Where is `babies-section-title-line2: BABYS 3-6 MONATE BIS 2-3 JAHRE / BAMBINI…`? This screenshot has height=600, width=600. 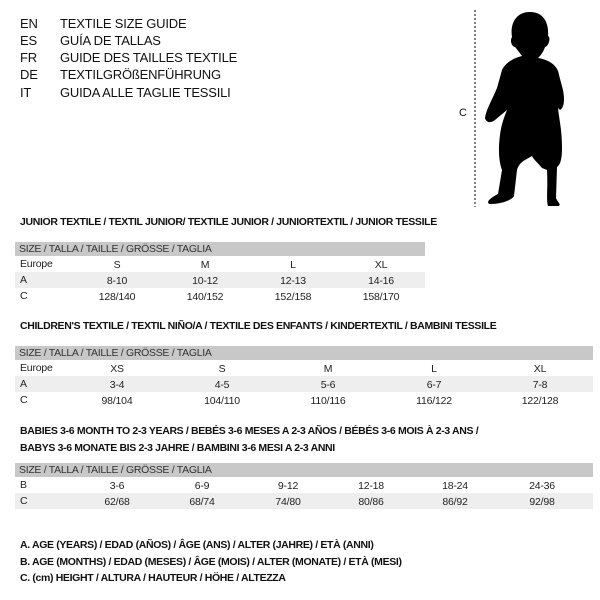 babies-section-title-line2: BABYS 3-6 MONATE BIS 2-3 JAHRE / BAMBINI… is located at coordinates (177, 448).